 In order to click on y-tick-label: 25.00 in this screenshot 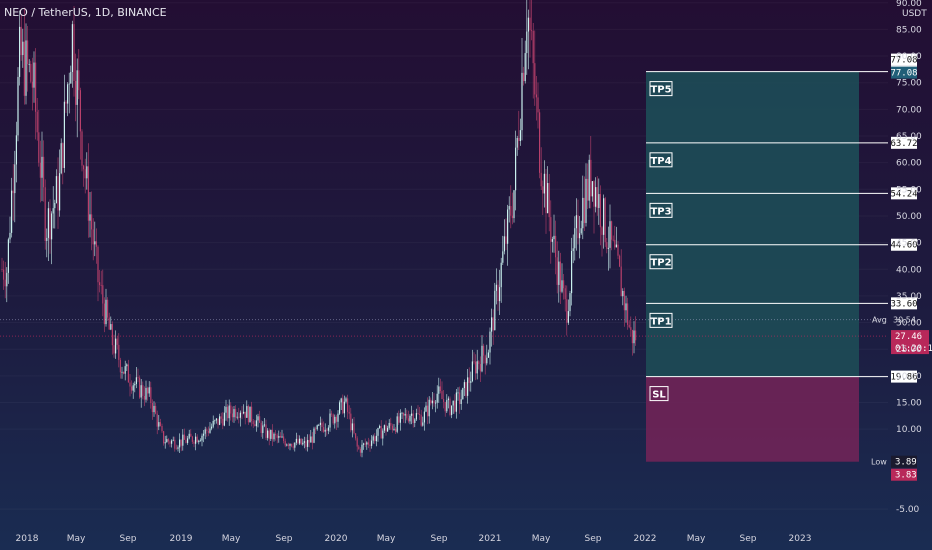, I will do `click(909, 350)`.